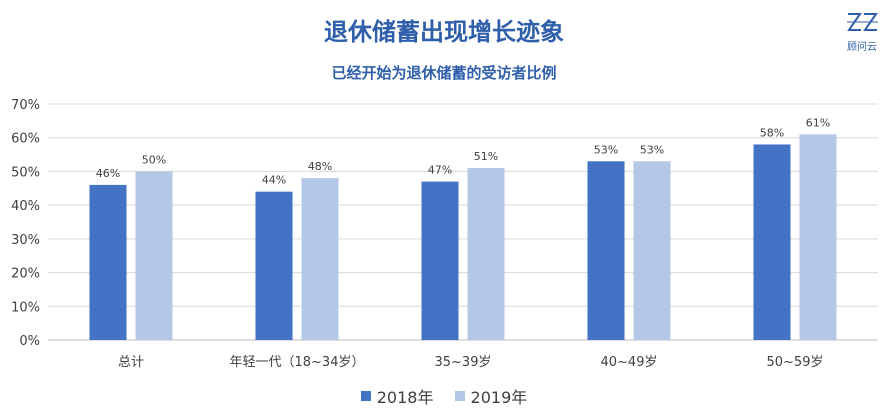 The height and width of the screenshot is (416, 888). I want to click on chart-title: 退休储蓄出现增长迹象, so click(444, 32).